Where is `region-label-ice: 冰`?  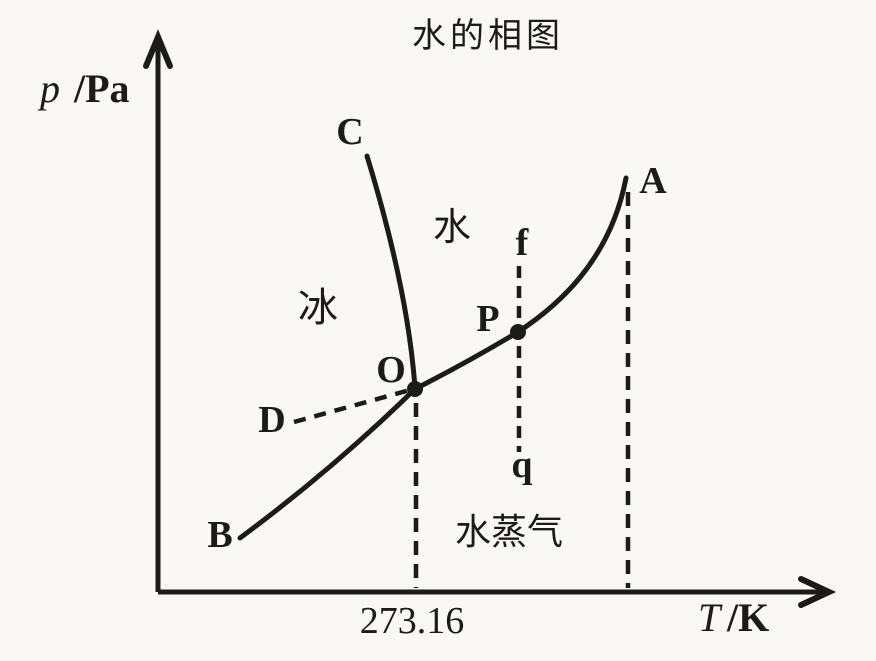 region-label-ice: 冰 is located at coordinates (318, 308).